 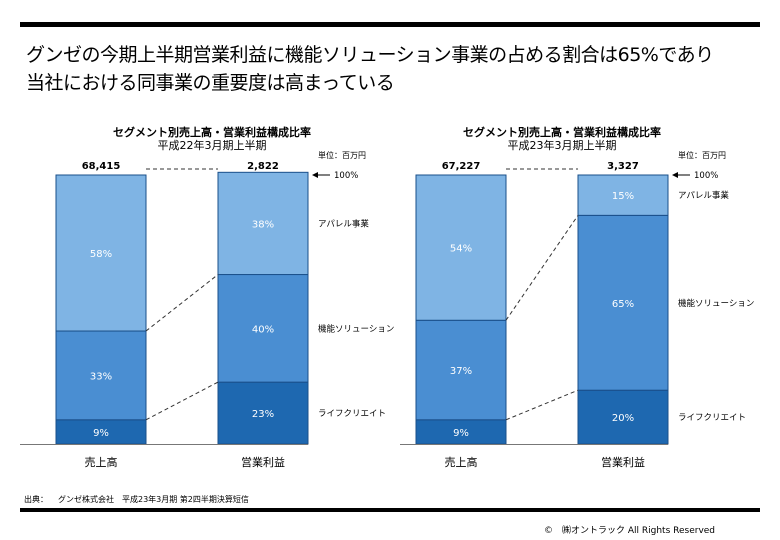 What do you see at coordinates (342, 155) in the screenshot?
I see `unit-label-left: 単位：百万円` at bounding box center [342, 155].